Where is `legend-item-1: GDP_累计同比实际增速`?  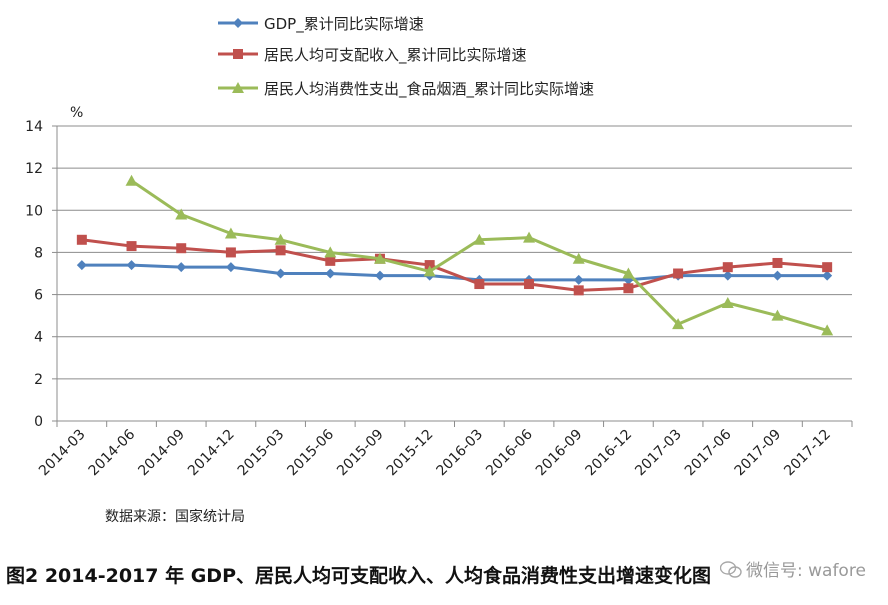 legend-item-1: GDP_累计同比实际增速 is located at coordinates (321, 24).